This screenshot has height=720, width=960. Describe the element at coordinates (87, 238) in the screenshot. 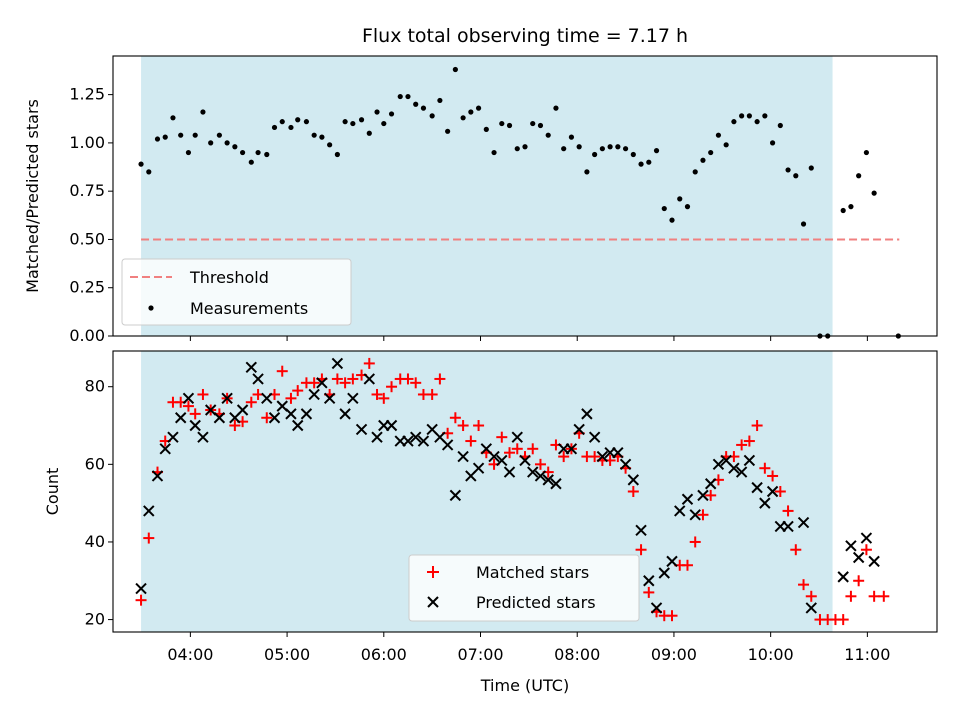

I see `y-tick-label: 0.50` at that location.